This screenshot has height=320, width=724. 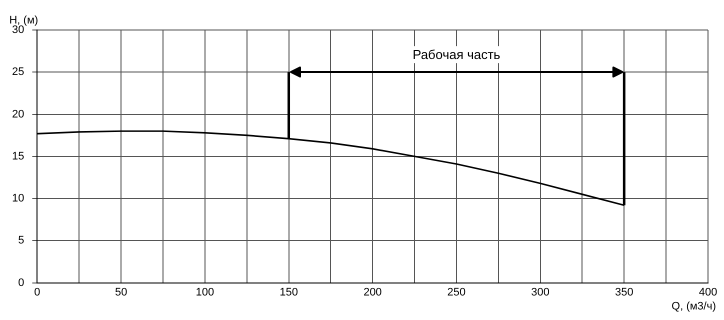 What do you see at coordinates (18, 198) in the screenshot?
I see `y-tick-label: 10` at bounding box center [18, 198].